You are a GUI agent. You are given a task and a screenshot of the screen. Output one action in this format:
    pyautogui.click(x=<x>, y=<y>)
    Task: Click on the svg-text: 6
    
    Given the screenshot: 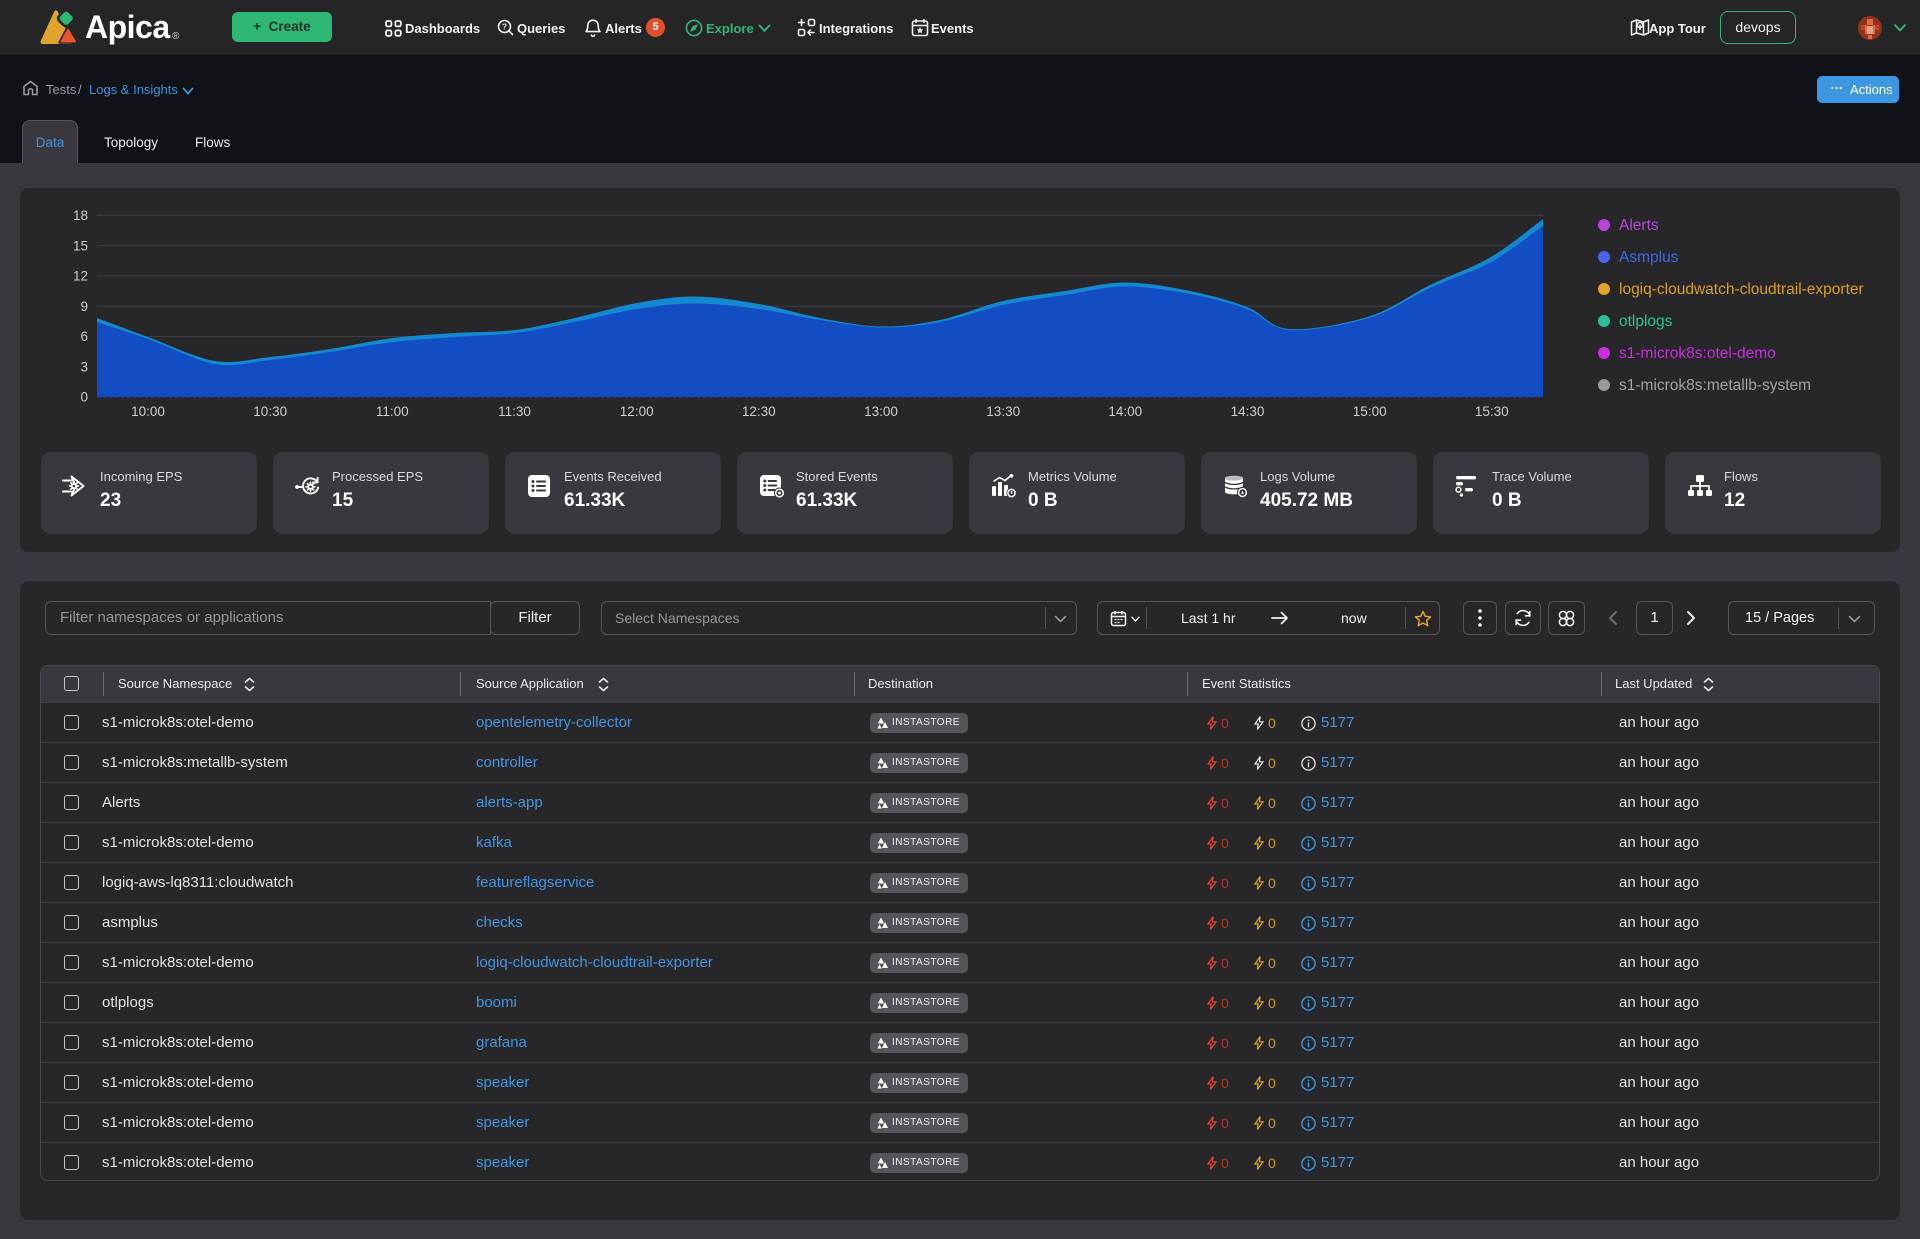 What is the action you would take?
    pyautogui.click(x=84, y=336)
    